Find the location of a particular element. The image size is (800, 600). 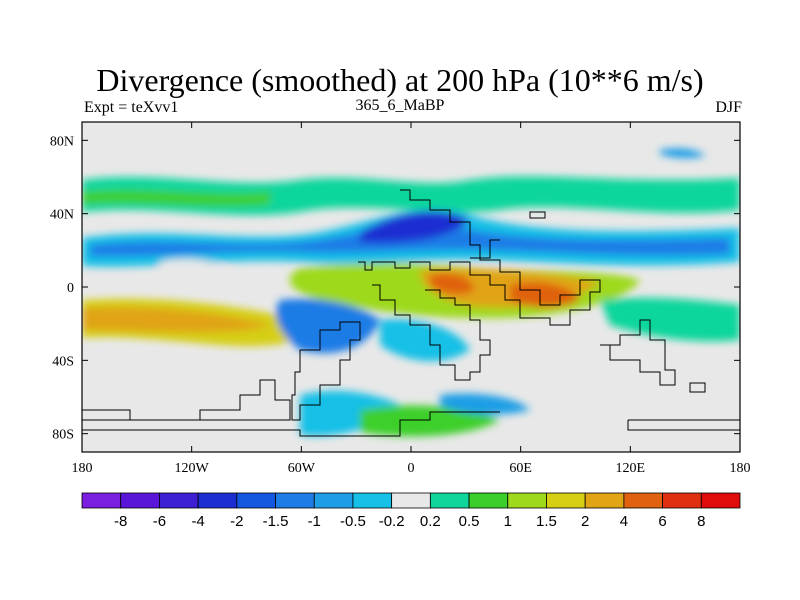

indian-ocean-core is located at coordinates (545, 295).